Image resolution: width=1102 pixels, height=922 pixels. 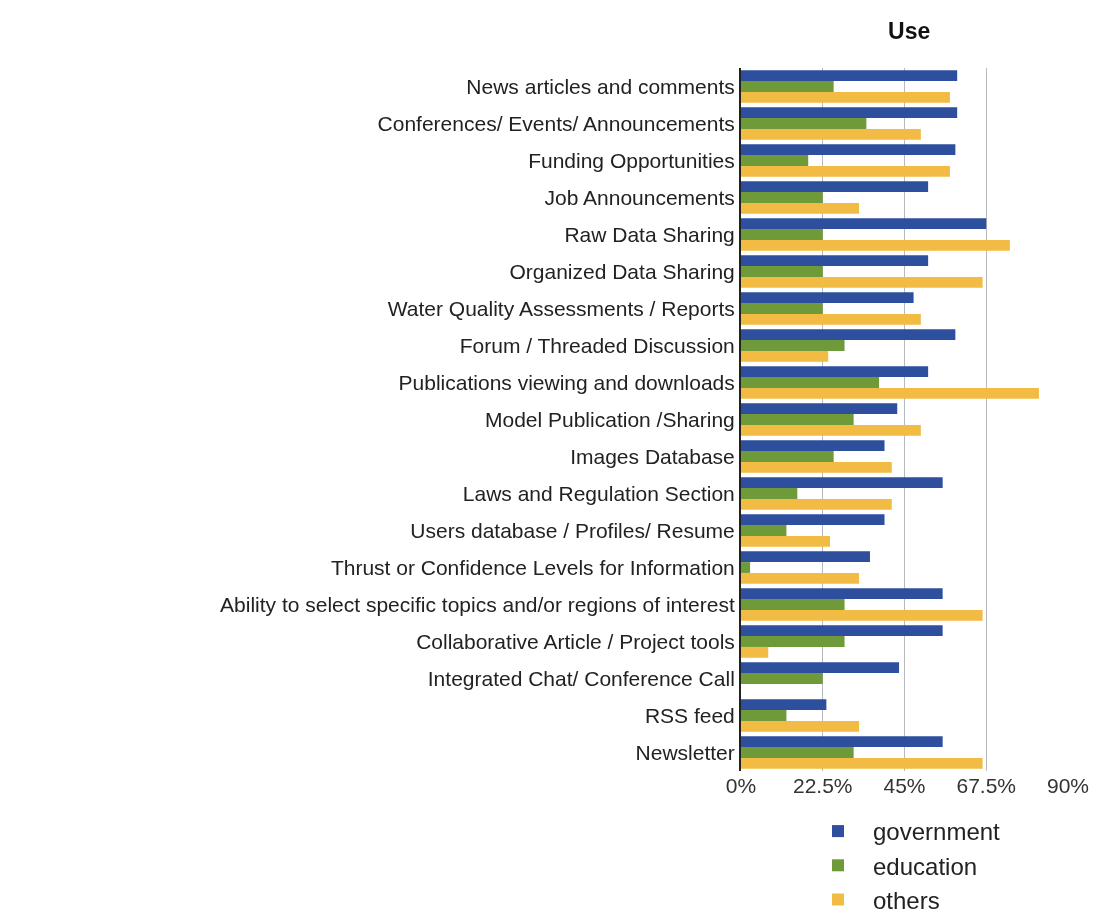 I want to click on x-tick-label: 0%, so click(x=741, y=785).